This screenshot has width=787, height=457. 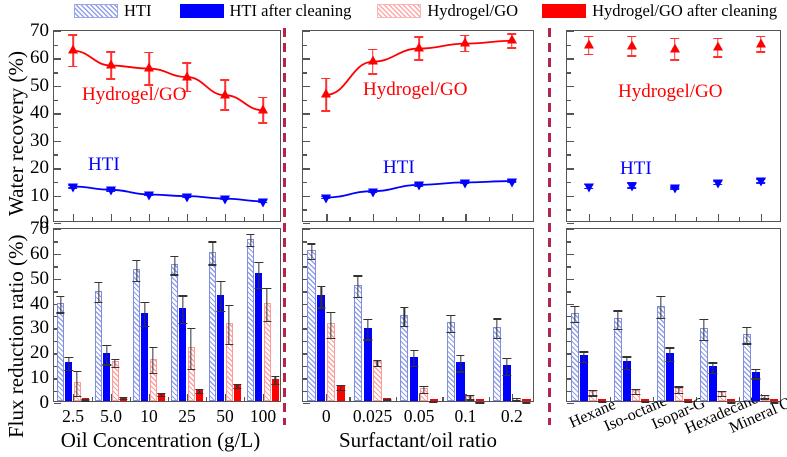 I want to click on data-point-hti, so click(x=326, y=199).